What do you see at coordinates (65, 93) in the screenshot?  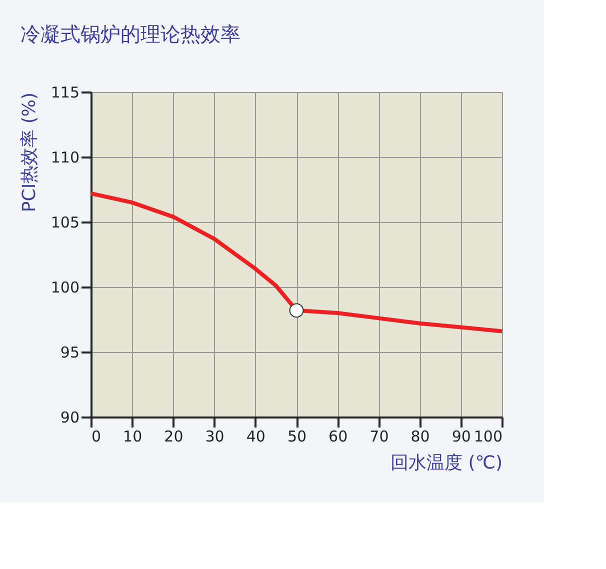 I see `y-tick-label: 115` at bounding box center [65, 93].